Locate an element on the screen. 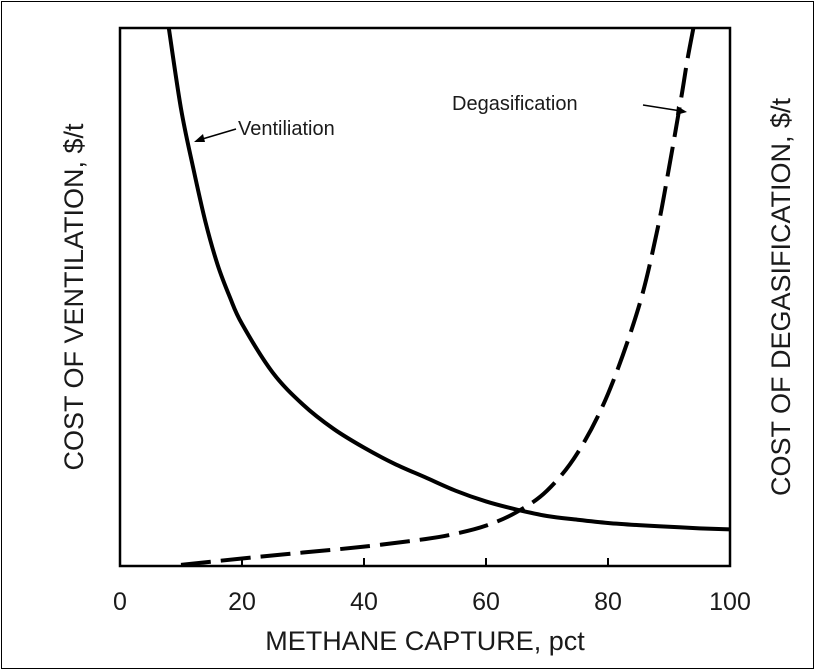 Image resolution: width=817 pixels, height=672 pixels. ventiliation-arrowhead is located at coordinates (199, 138).